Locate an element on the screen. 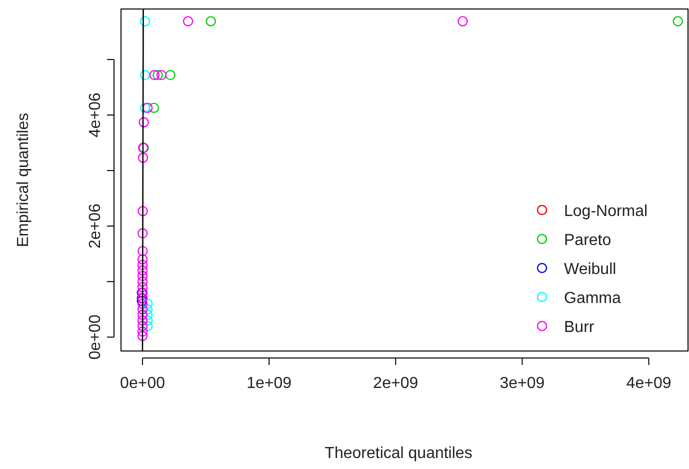 This screenshot has width=689, height=469. y-axis-title: Empirical quantiles is located at coordinates (23, 180).